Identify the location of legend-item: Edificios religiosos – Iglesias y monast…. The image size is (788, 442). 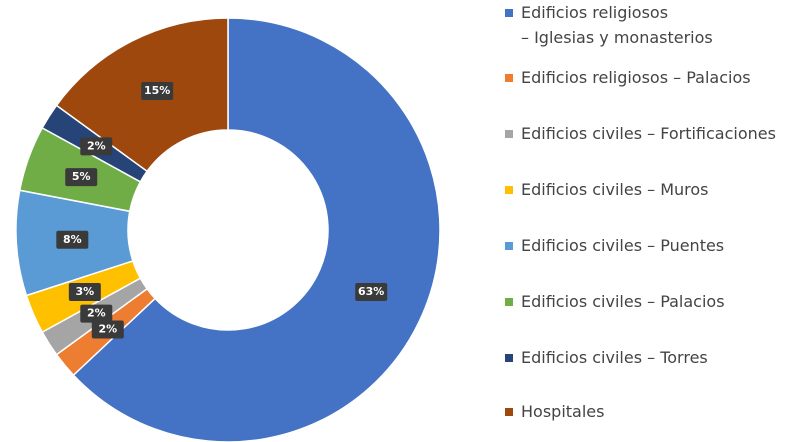
(609, 25).